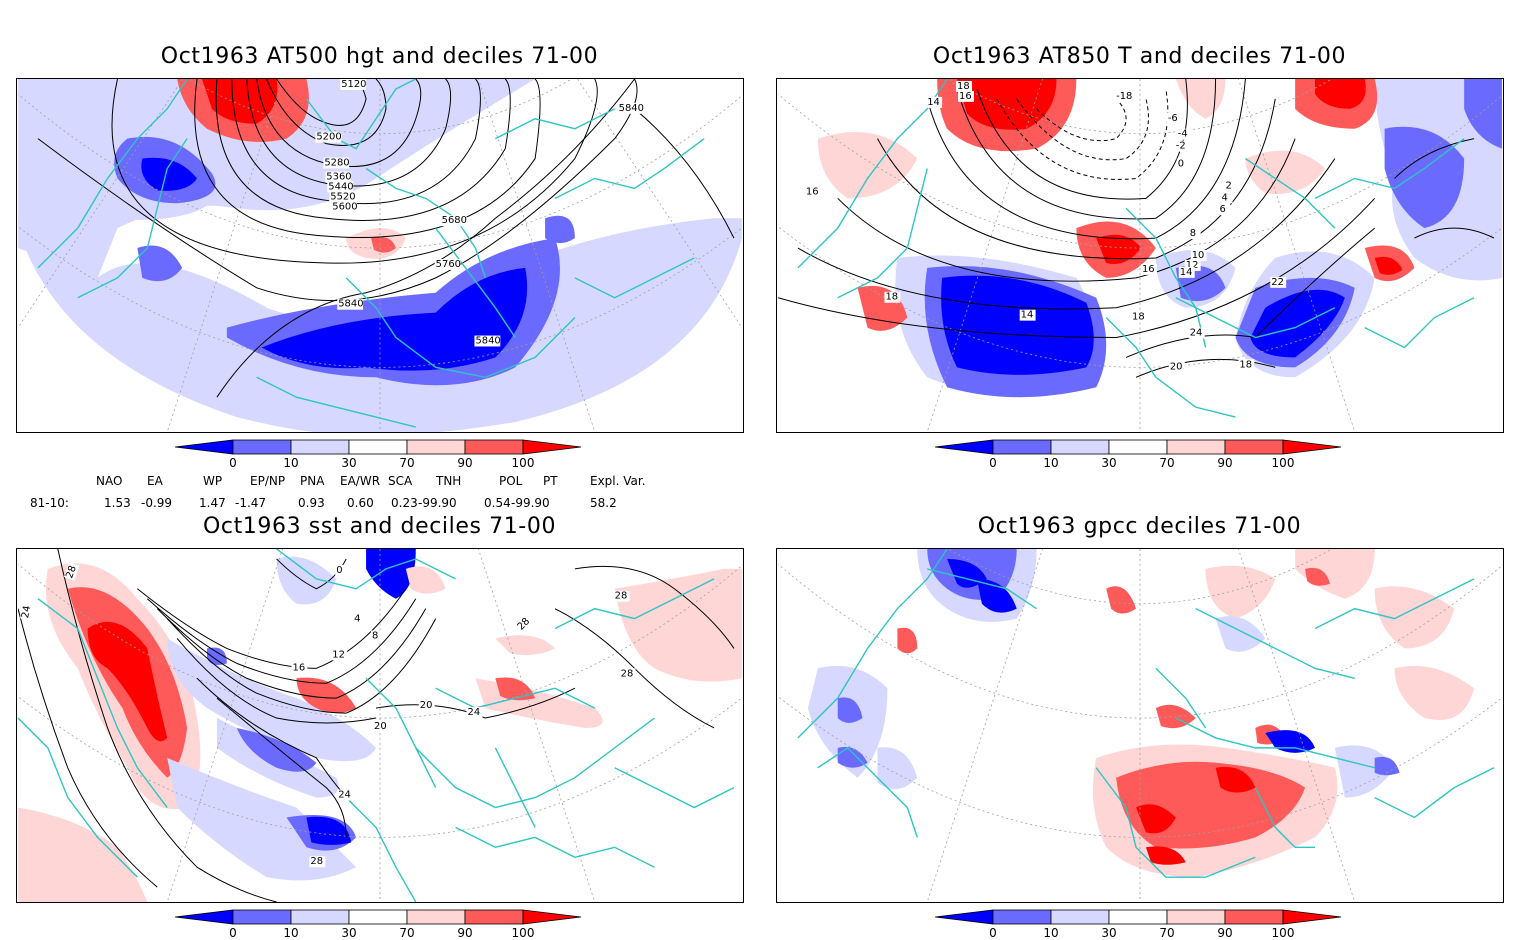  I want to click on t850-contour-label: 20, so click(1176, 366).